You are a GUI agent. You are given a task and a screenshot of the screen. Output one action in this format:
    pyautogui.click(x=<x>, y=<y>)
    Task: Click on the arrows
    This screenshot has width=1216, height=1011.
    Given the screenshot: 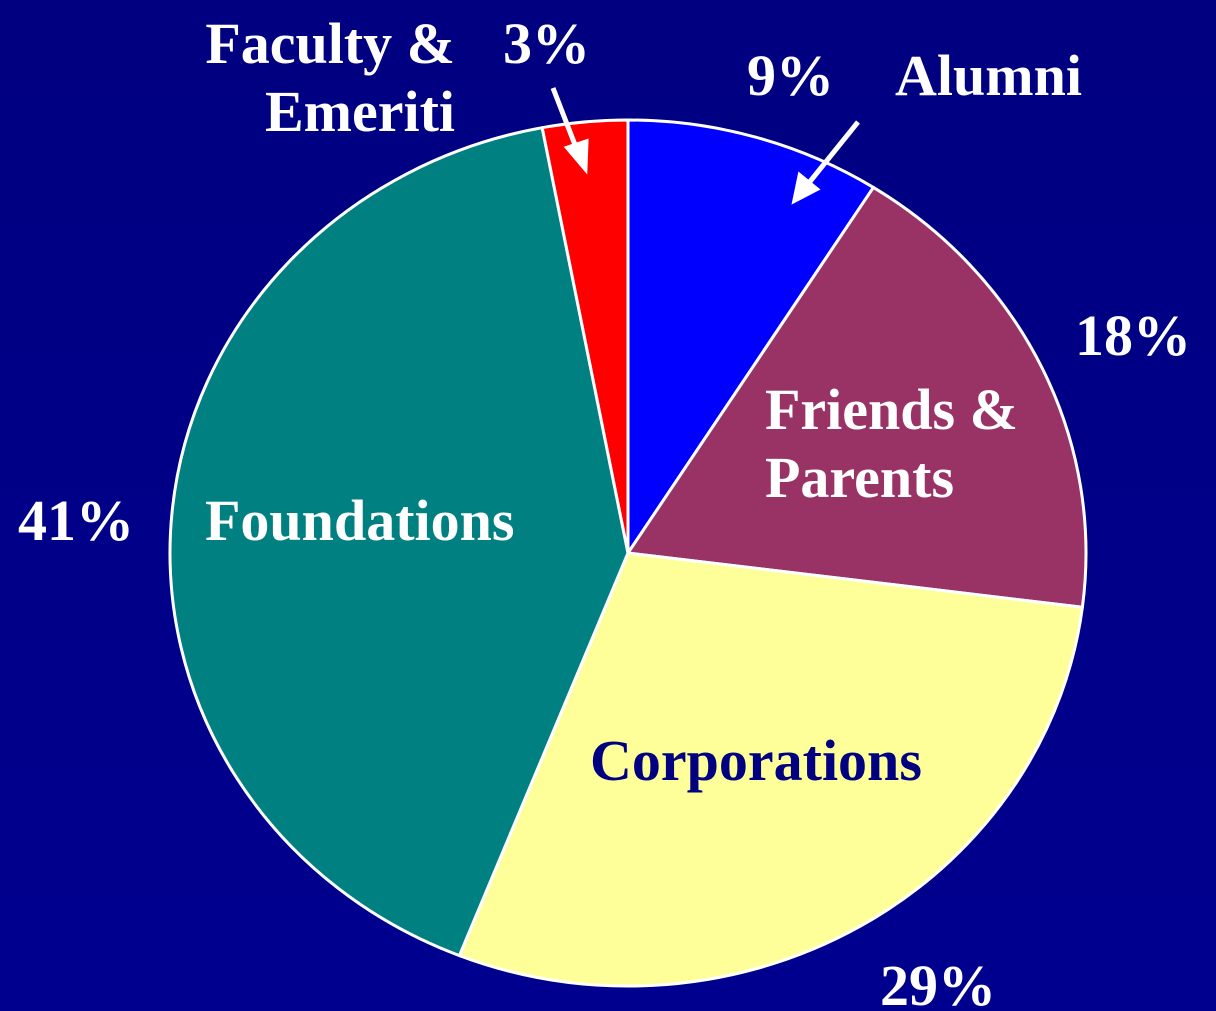 What is the action you would take?
    pyautogui.click(x=705, y=146)
    